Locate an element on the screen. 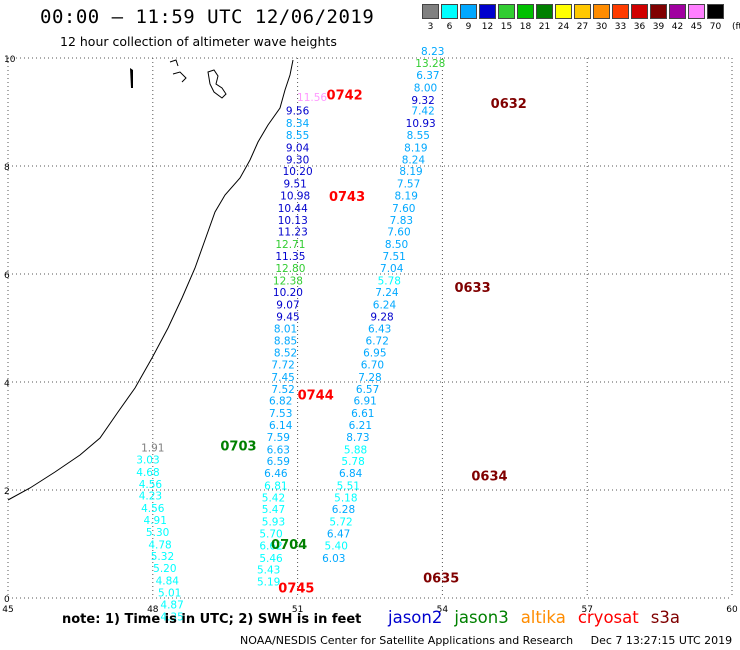 The height and width of the screenshot is (650, 740). wave-height-label: 6.70 is located at coordinates (372, 366).